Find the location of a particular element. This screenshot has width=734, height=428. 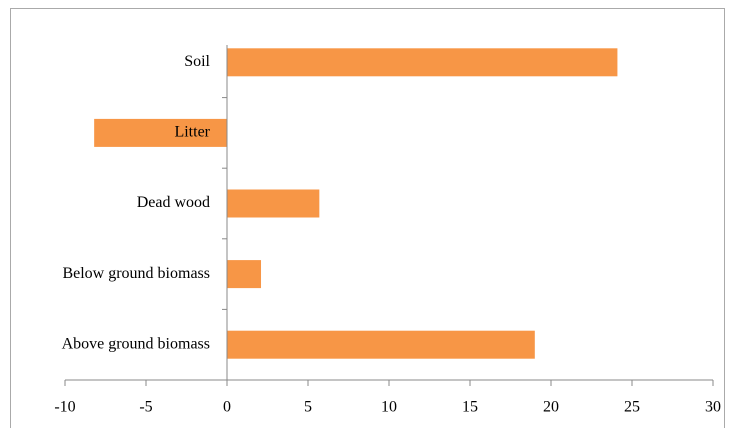

x-tick-label: -5 is located at coordinates (145, 407).